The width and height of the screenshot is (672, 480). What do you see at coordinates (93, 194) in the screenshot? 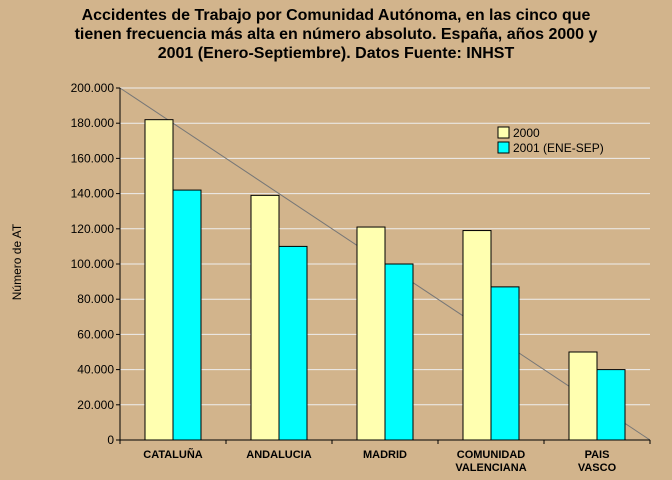
I see `y-tick-label: 140.000` at bounding box center [93, 194].